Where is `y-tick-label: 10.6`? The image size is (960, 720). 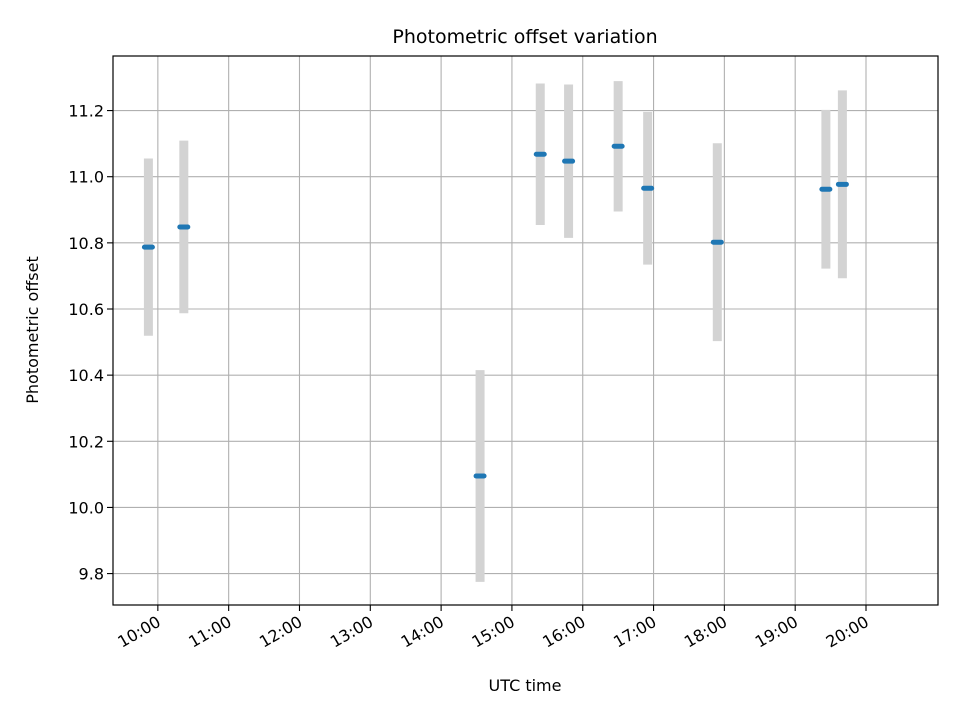
y-tick-label: 10.6 is located at coordinates (86, 309).